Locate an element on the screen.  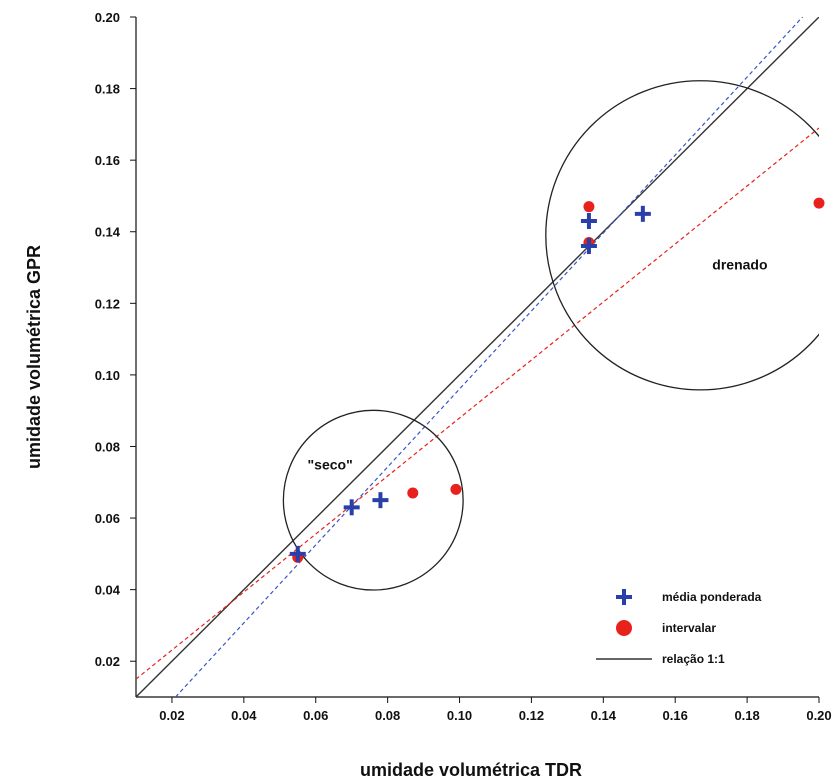
y-tick-label: 0.12 is located at coordinates (107, 303).